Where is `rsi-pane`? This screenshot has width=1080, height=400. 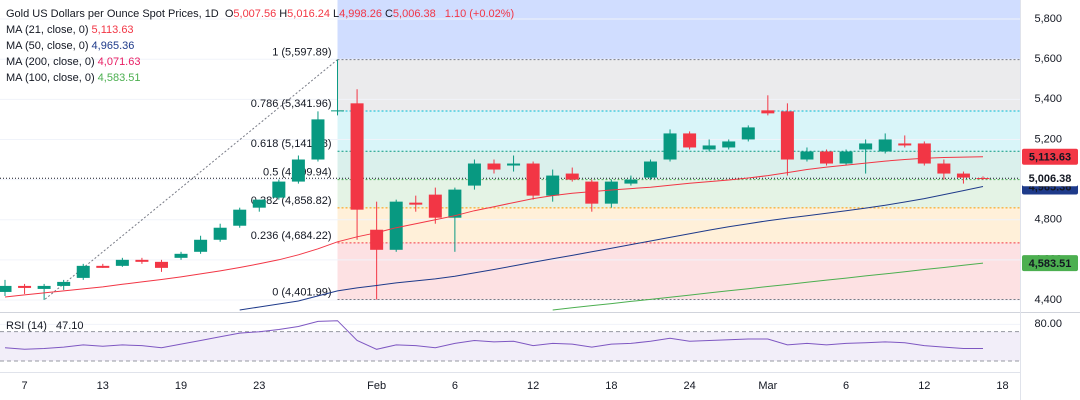 rsi-pane is located at coordinates (510, 341).